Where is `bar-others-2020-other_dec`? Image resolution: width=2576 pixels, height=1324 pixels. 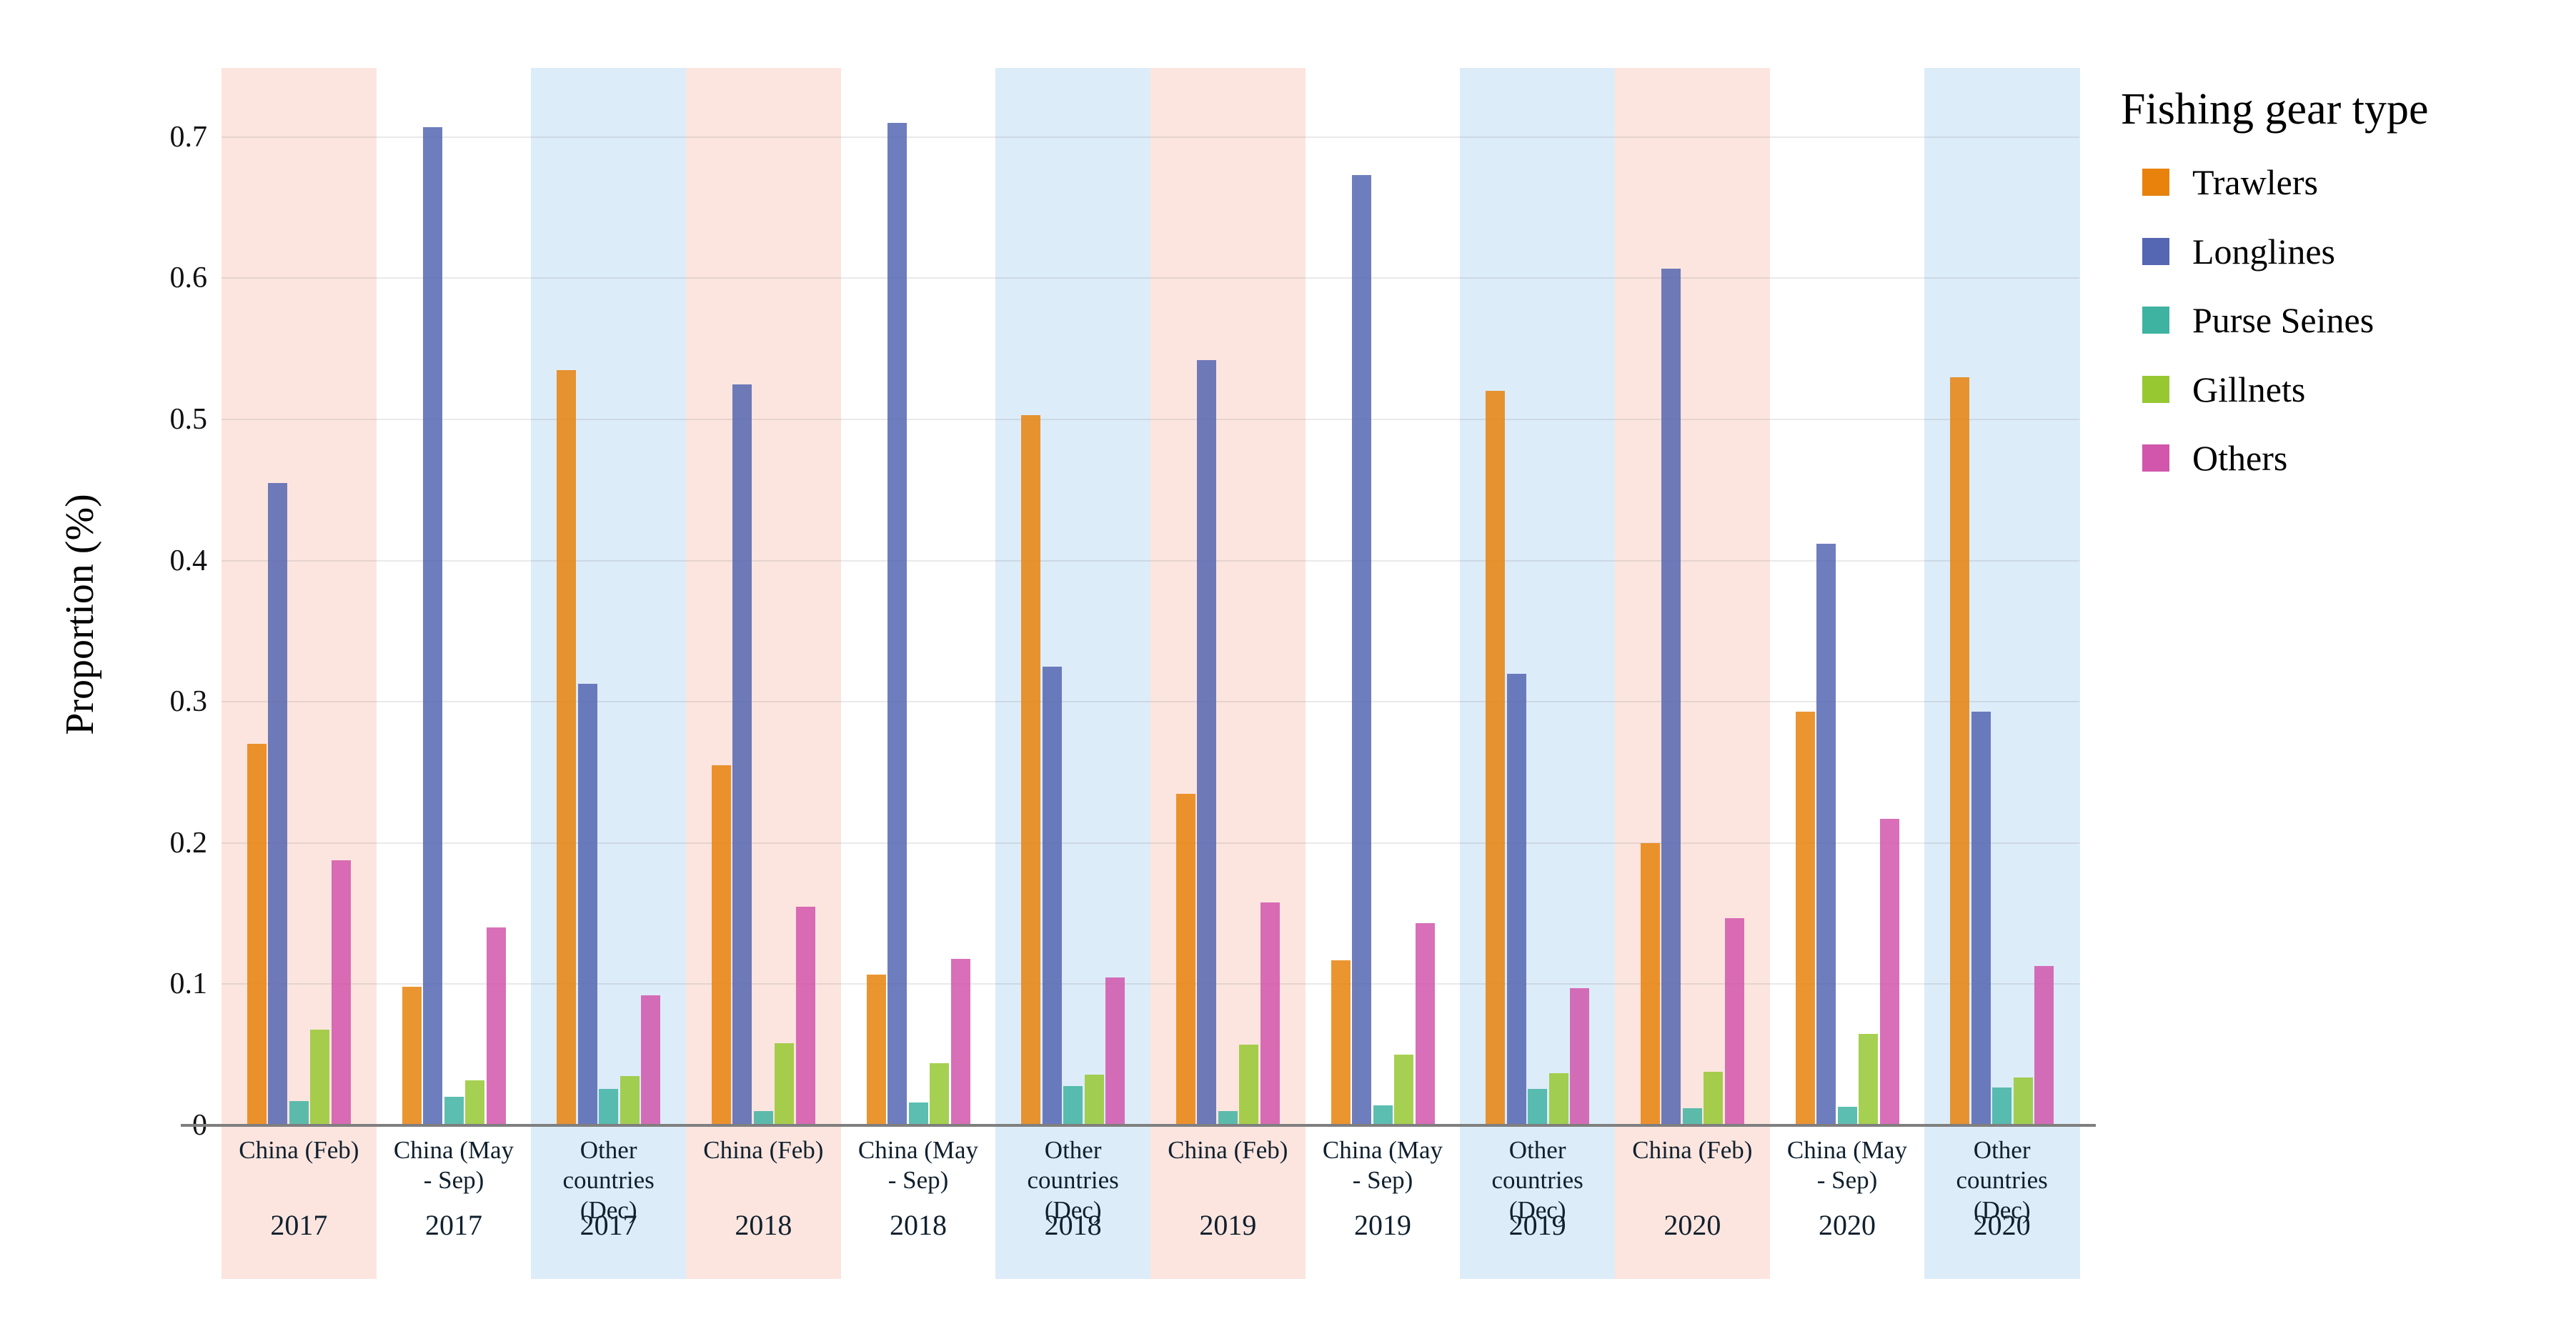 bar-others-2020-other_dec is located at coordinates (2044, 1045).